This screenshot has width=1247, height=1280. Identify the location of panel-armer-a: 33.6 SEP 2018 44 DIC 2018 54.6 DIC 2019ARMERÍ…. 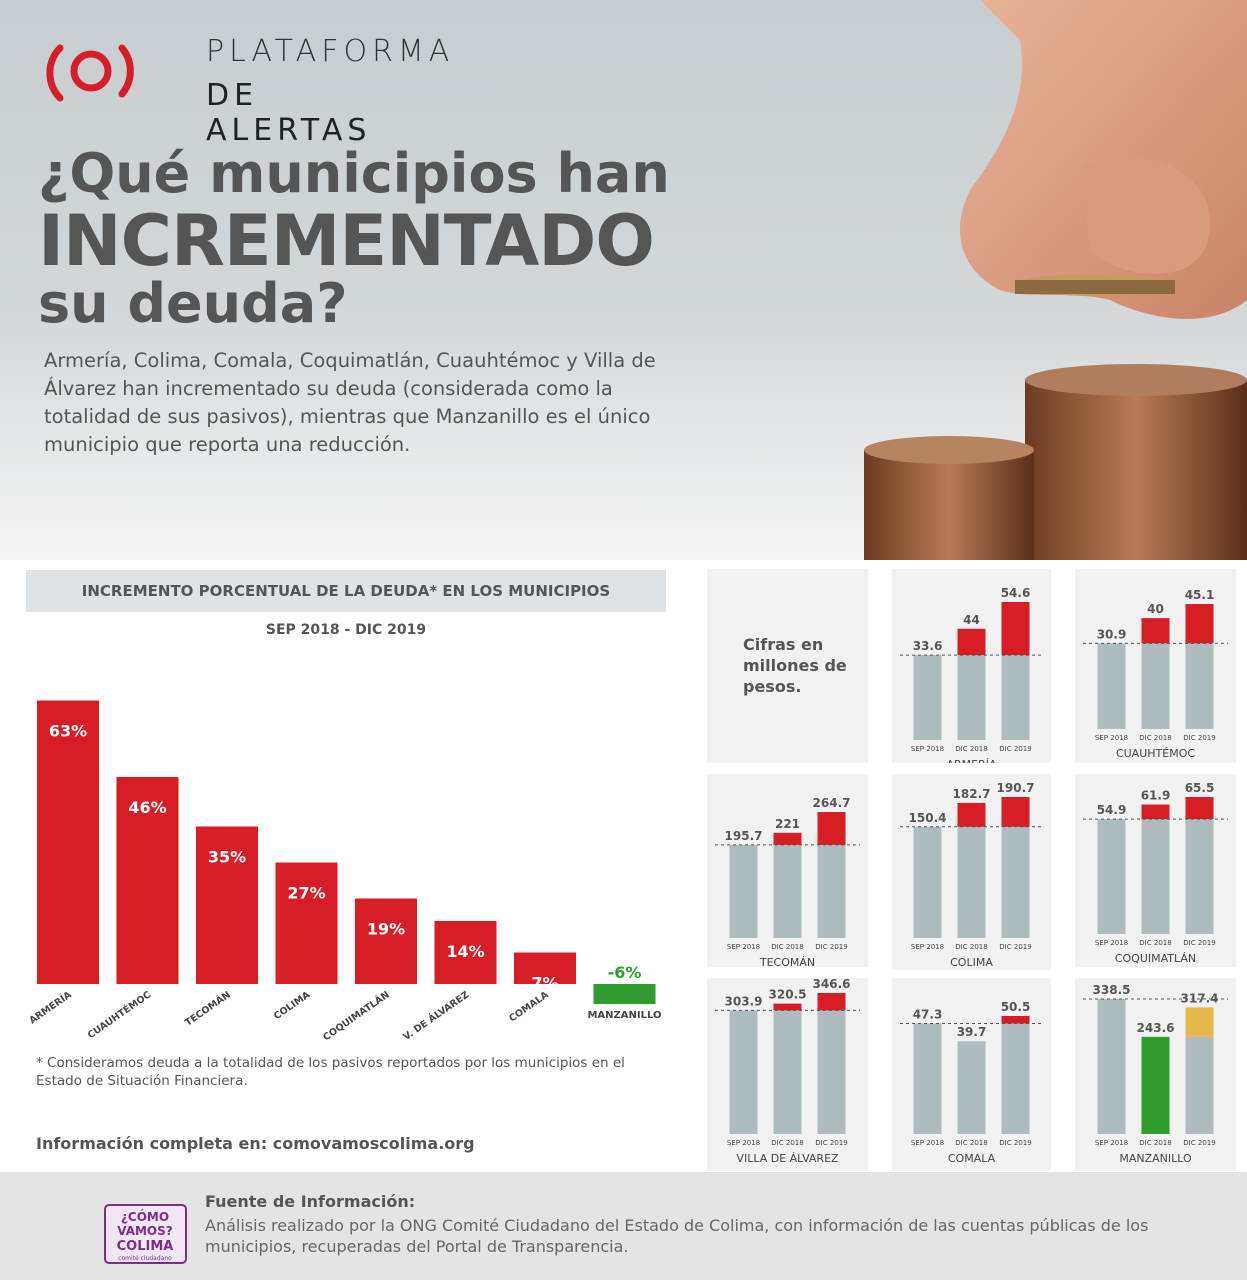
(971, 666).